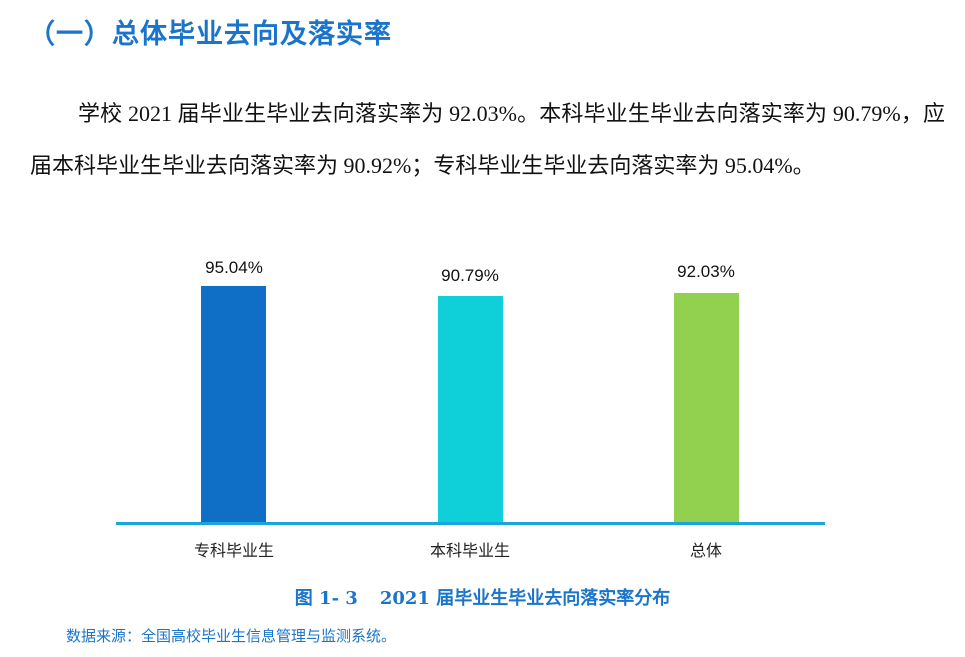  I want to click on figure-caption: 图 1- 3 2021 届毕业生毕业去向落实率分布, so click(482, 597).